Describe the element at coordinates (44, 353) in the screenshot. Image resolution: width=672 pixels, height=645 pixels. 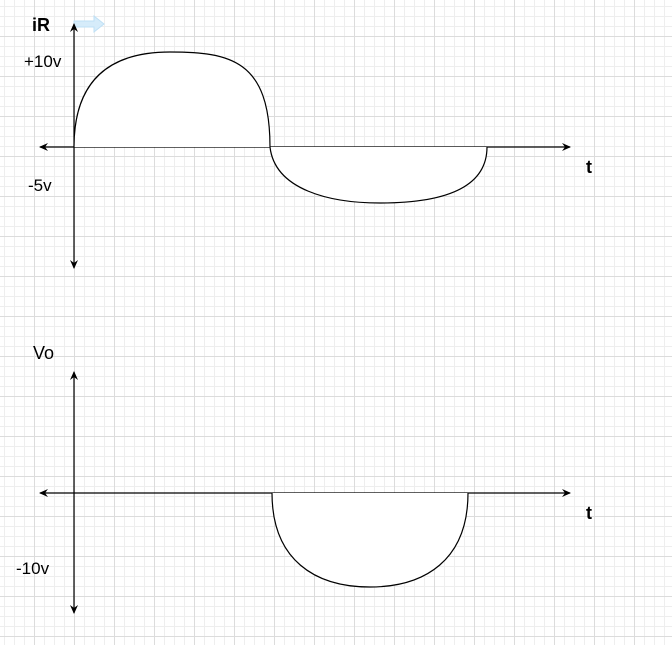
I see `bottom-y-axis-label: Vo` at that location.